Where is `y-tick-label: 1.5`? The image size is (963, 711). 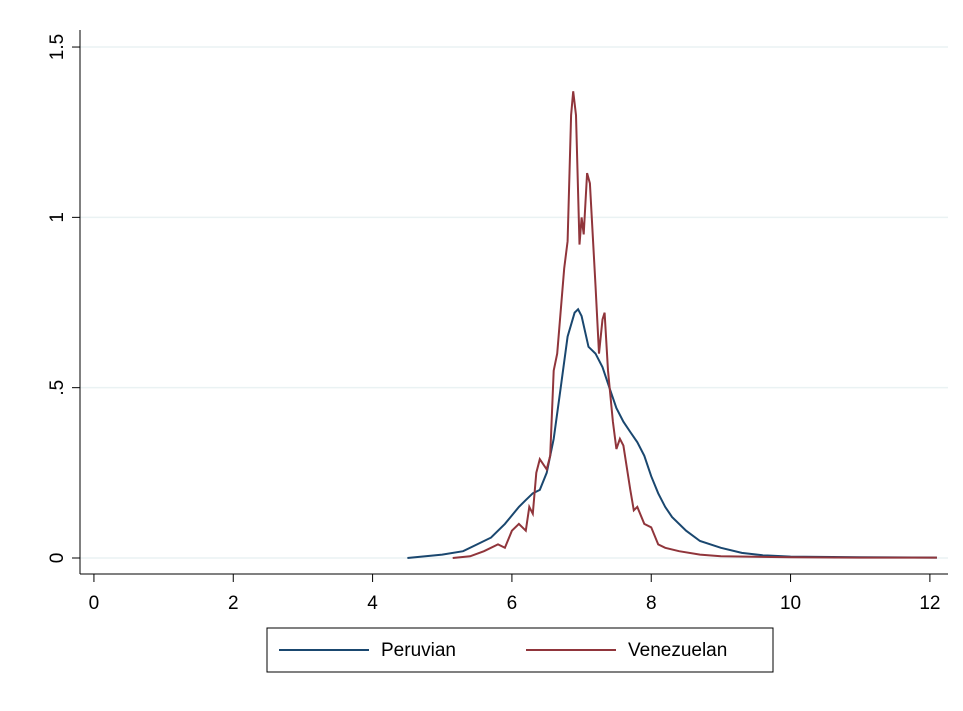
y-tick-label: 1.5 is located at coordinates (57, 47).